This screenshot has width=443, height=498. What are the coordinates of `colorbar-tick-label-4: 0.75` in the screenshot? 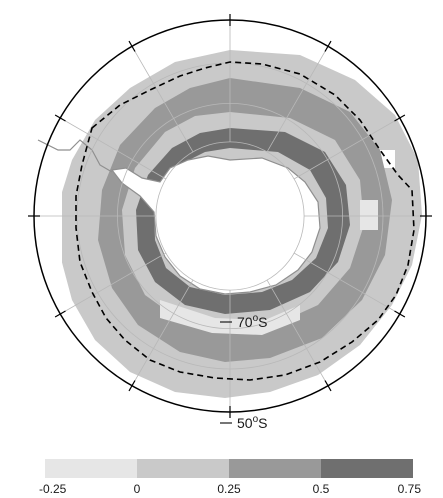 It's located at (410, 489).